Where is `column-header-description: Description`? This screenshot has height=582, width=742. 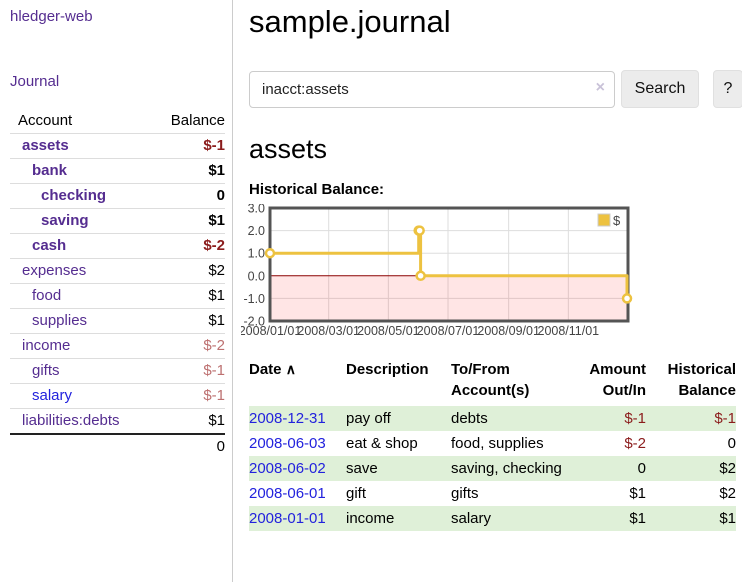
column-header-description: Description is located at coordinates (387, 369).